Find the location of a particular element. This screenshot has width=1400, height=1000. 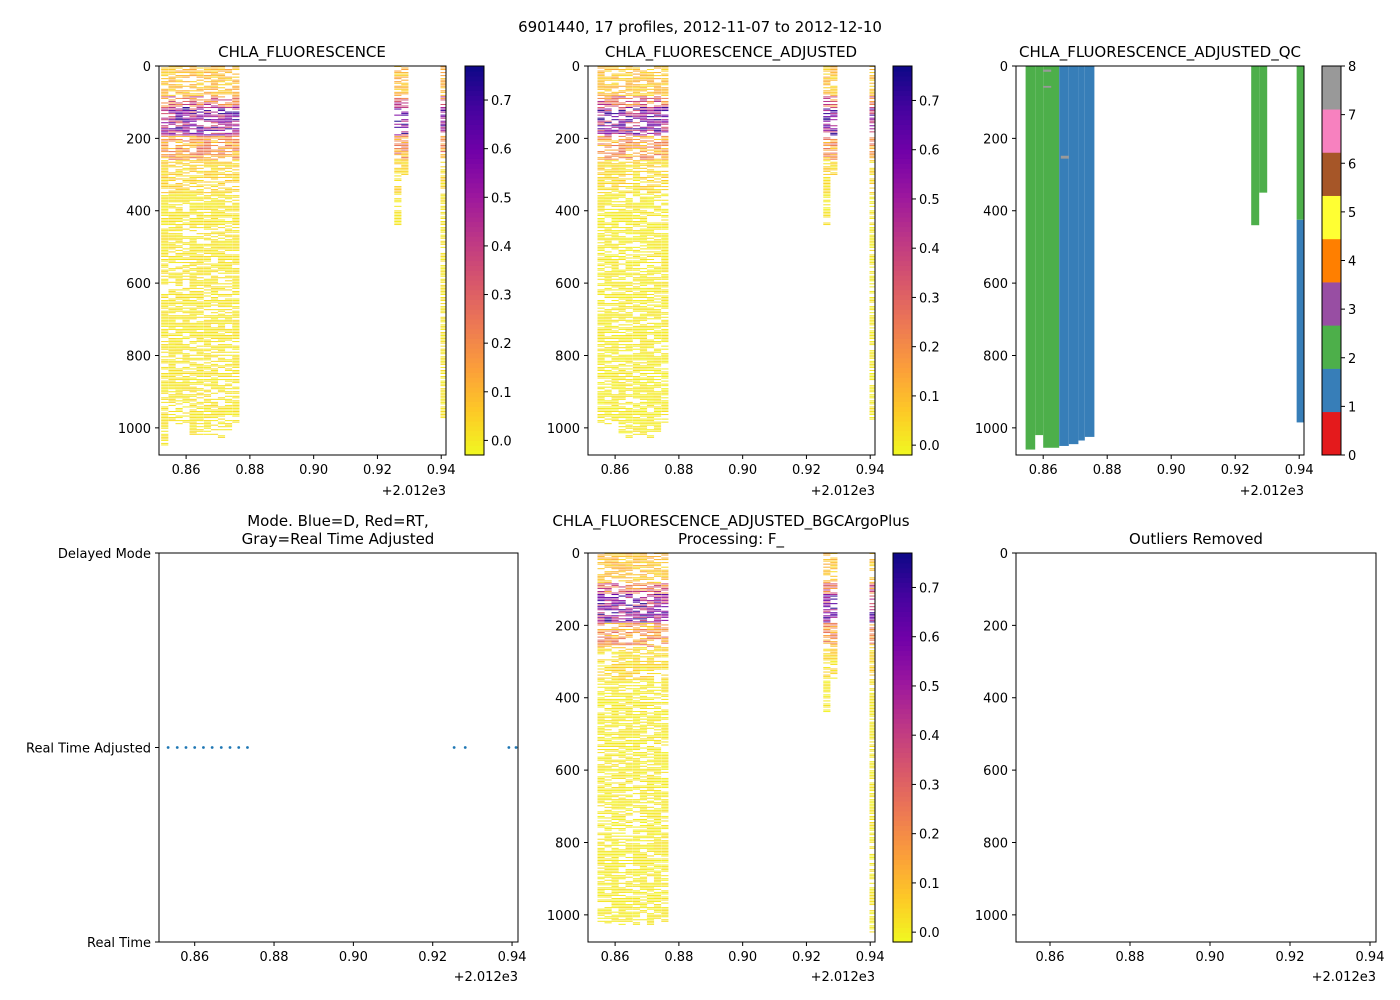

colorbar-class-swatch is located at coordinates (1331, 131).